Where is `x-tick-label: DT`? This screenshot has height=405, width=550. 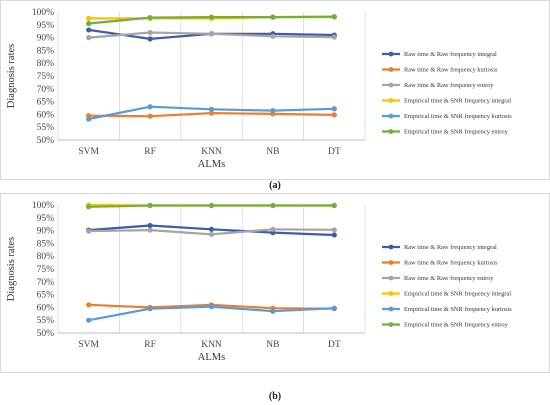 x-tick-label: DT is located at coordinates (334, 345).